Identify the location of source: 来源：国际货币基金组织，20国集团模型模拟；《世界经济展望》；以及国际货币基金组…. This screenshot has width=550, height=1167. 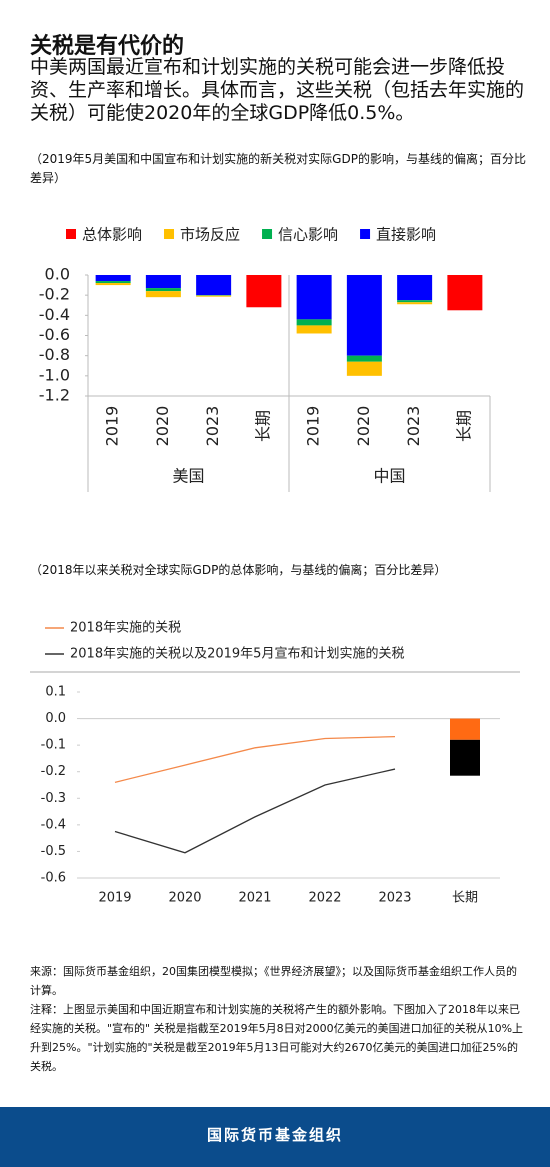
(273, 981).